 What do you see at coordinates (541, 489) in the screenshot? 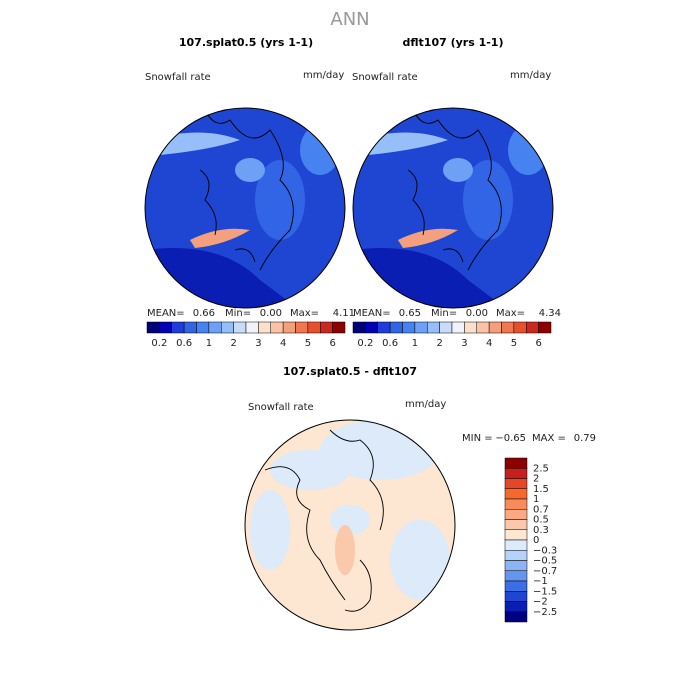
I see `colorbar-label: 1.5` at bounding box center [541, 489].